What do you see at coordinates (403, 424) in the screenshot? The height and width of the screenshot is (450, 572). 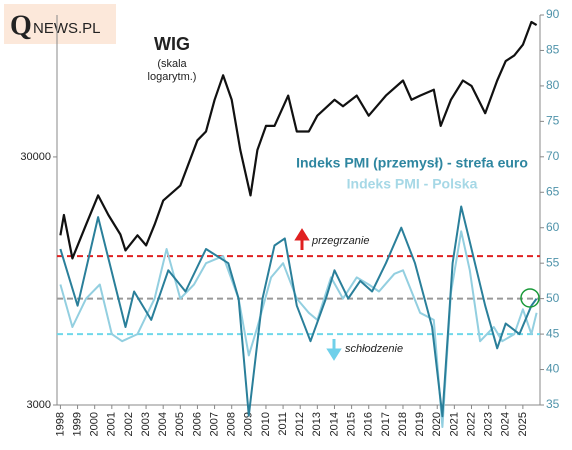 I see `x-tick-label: 2018` at bounding box center [403, 424].